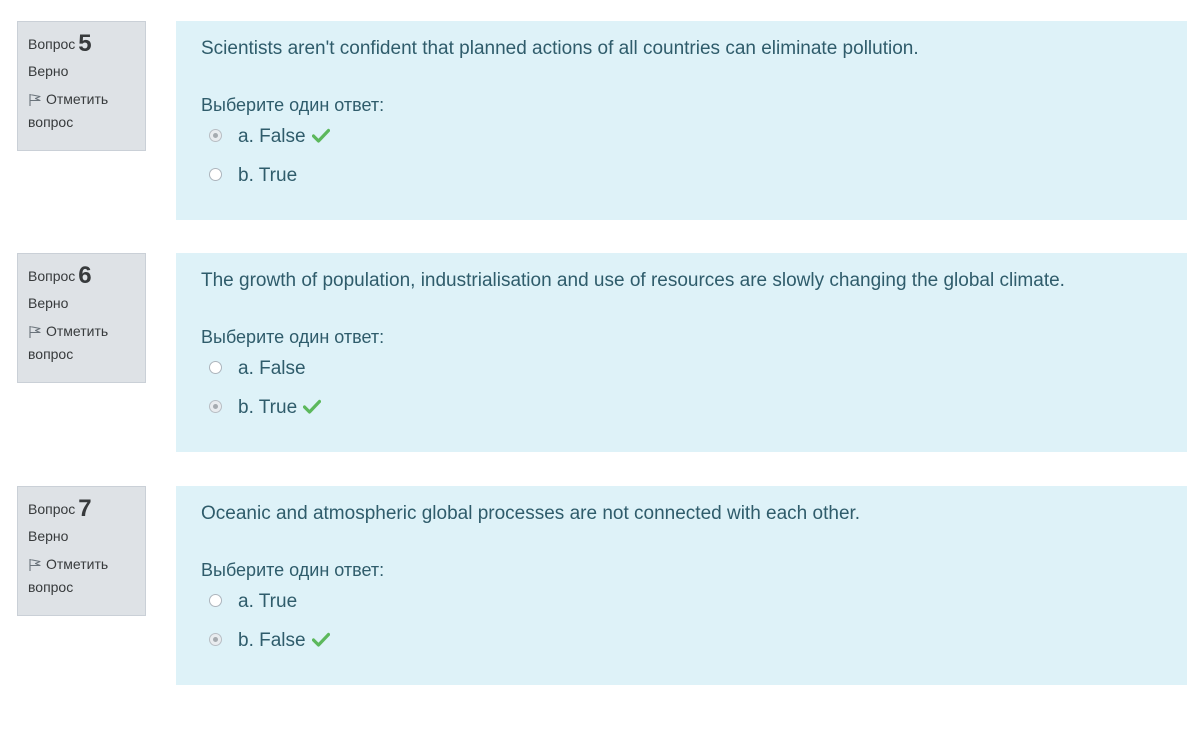 This screenshot has height=738, width=1187. I want to click on answer-option-b: b. False, so click(681, 646).